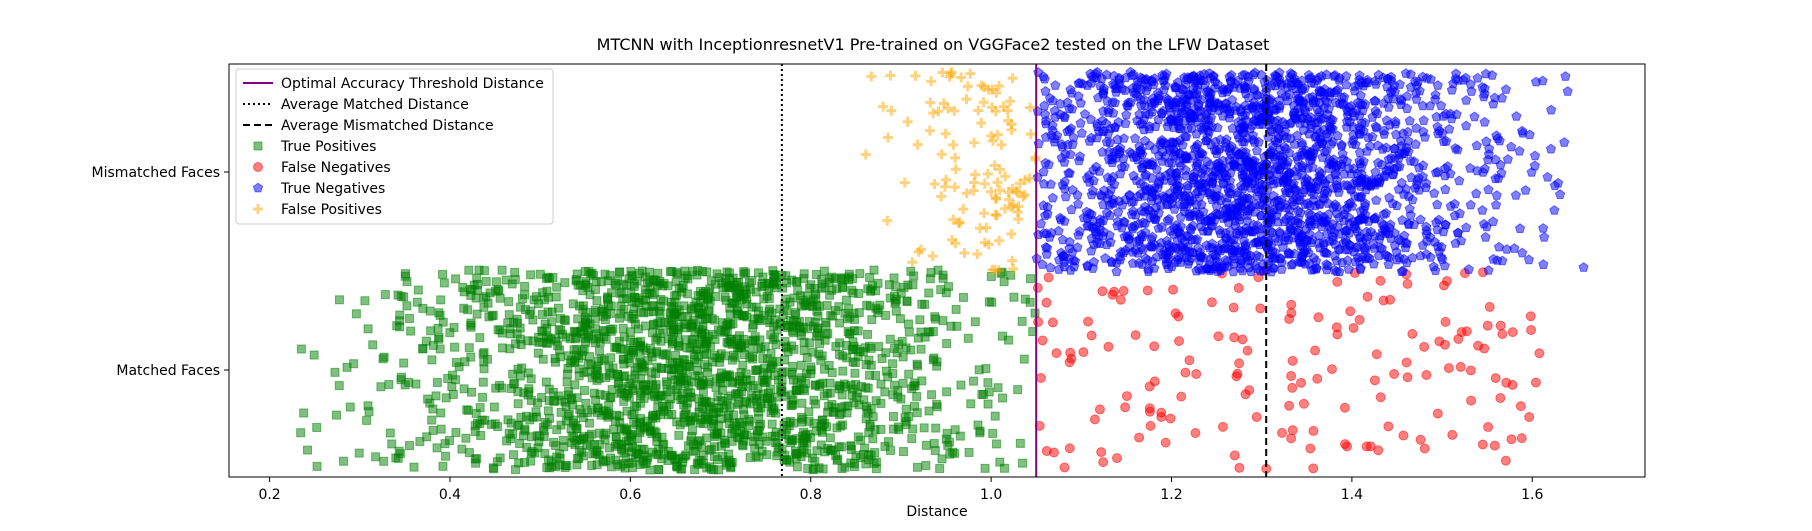 The height and width of the screenshot is (531, 1812). I want to click on y-tick-label: Matched Faces, so click(168, 371).